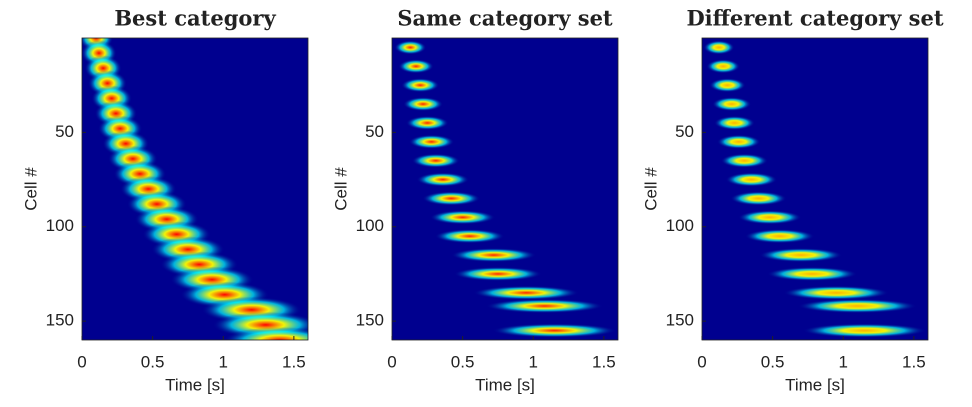  What do you see at coordinates (195, 18) in the screenshot?
I see `chart-title: Best category` at bounding box center [195, 18].